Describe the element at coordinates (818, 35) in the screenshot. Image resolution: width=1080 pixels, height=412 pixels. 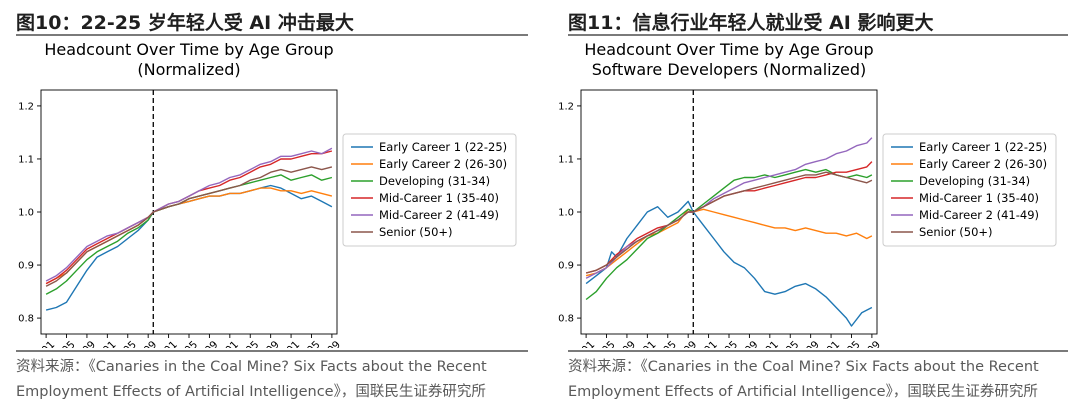
I see `figure-11-top-rule` at that location.